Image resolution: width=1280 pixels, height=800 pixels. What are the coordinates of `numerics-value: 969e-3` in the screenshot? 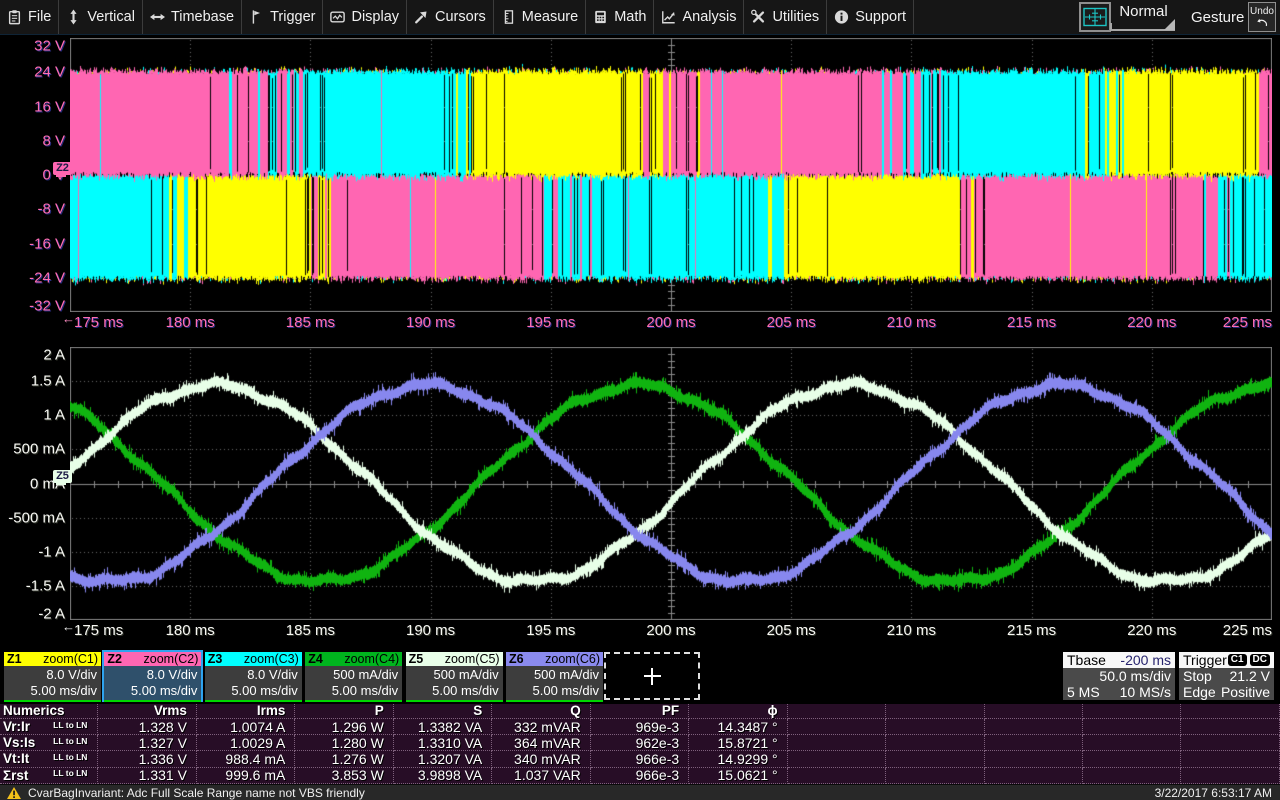 It's located at (640, 727).